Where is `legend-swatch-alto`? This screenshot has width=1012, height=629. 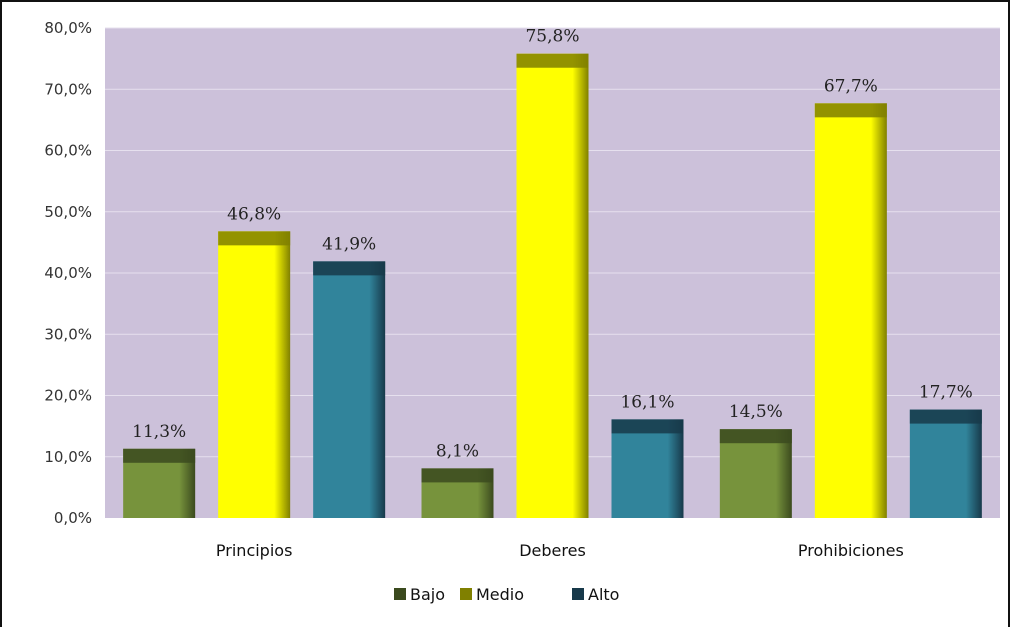
legend-swatch-alto is located at coordinates (578, 594).